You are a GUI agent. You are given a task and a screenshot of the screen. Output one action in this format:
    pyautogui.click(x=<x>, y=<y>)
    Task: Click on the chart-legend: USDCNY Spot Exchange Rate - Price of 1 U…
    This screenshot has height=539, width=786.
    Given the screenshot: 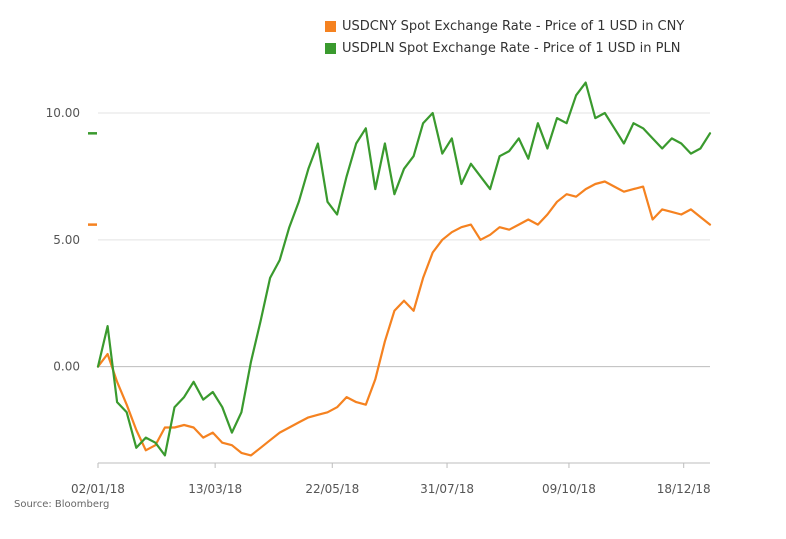 What is the action you would take?
    pyautogui.click(x=504, y=37)
    